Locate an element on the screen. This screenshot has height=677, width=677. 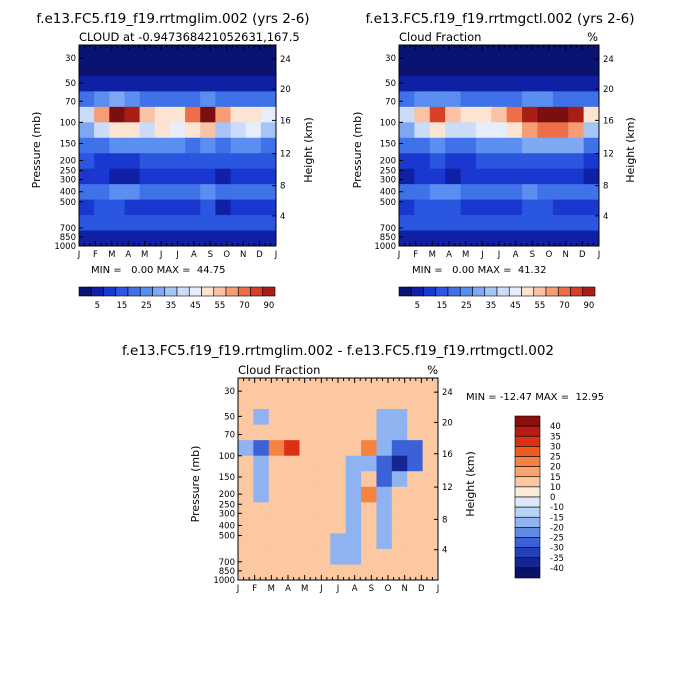
colorbar-label: 25 is located at coordinates (555, 458).